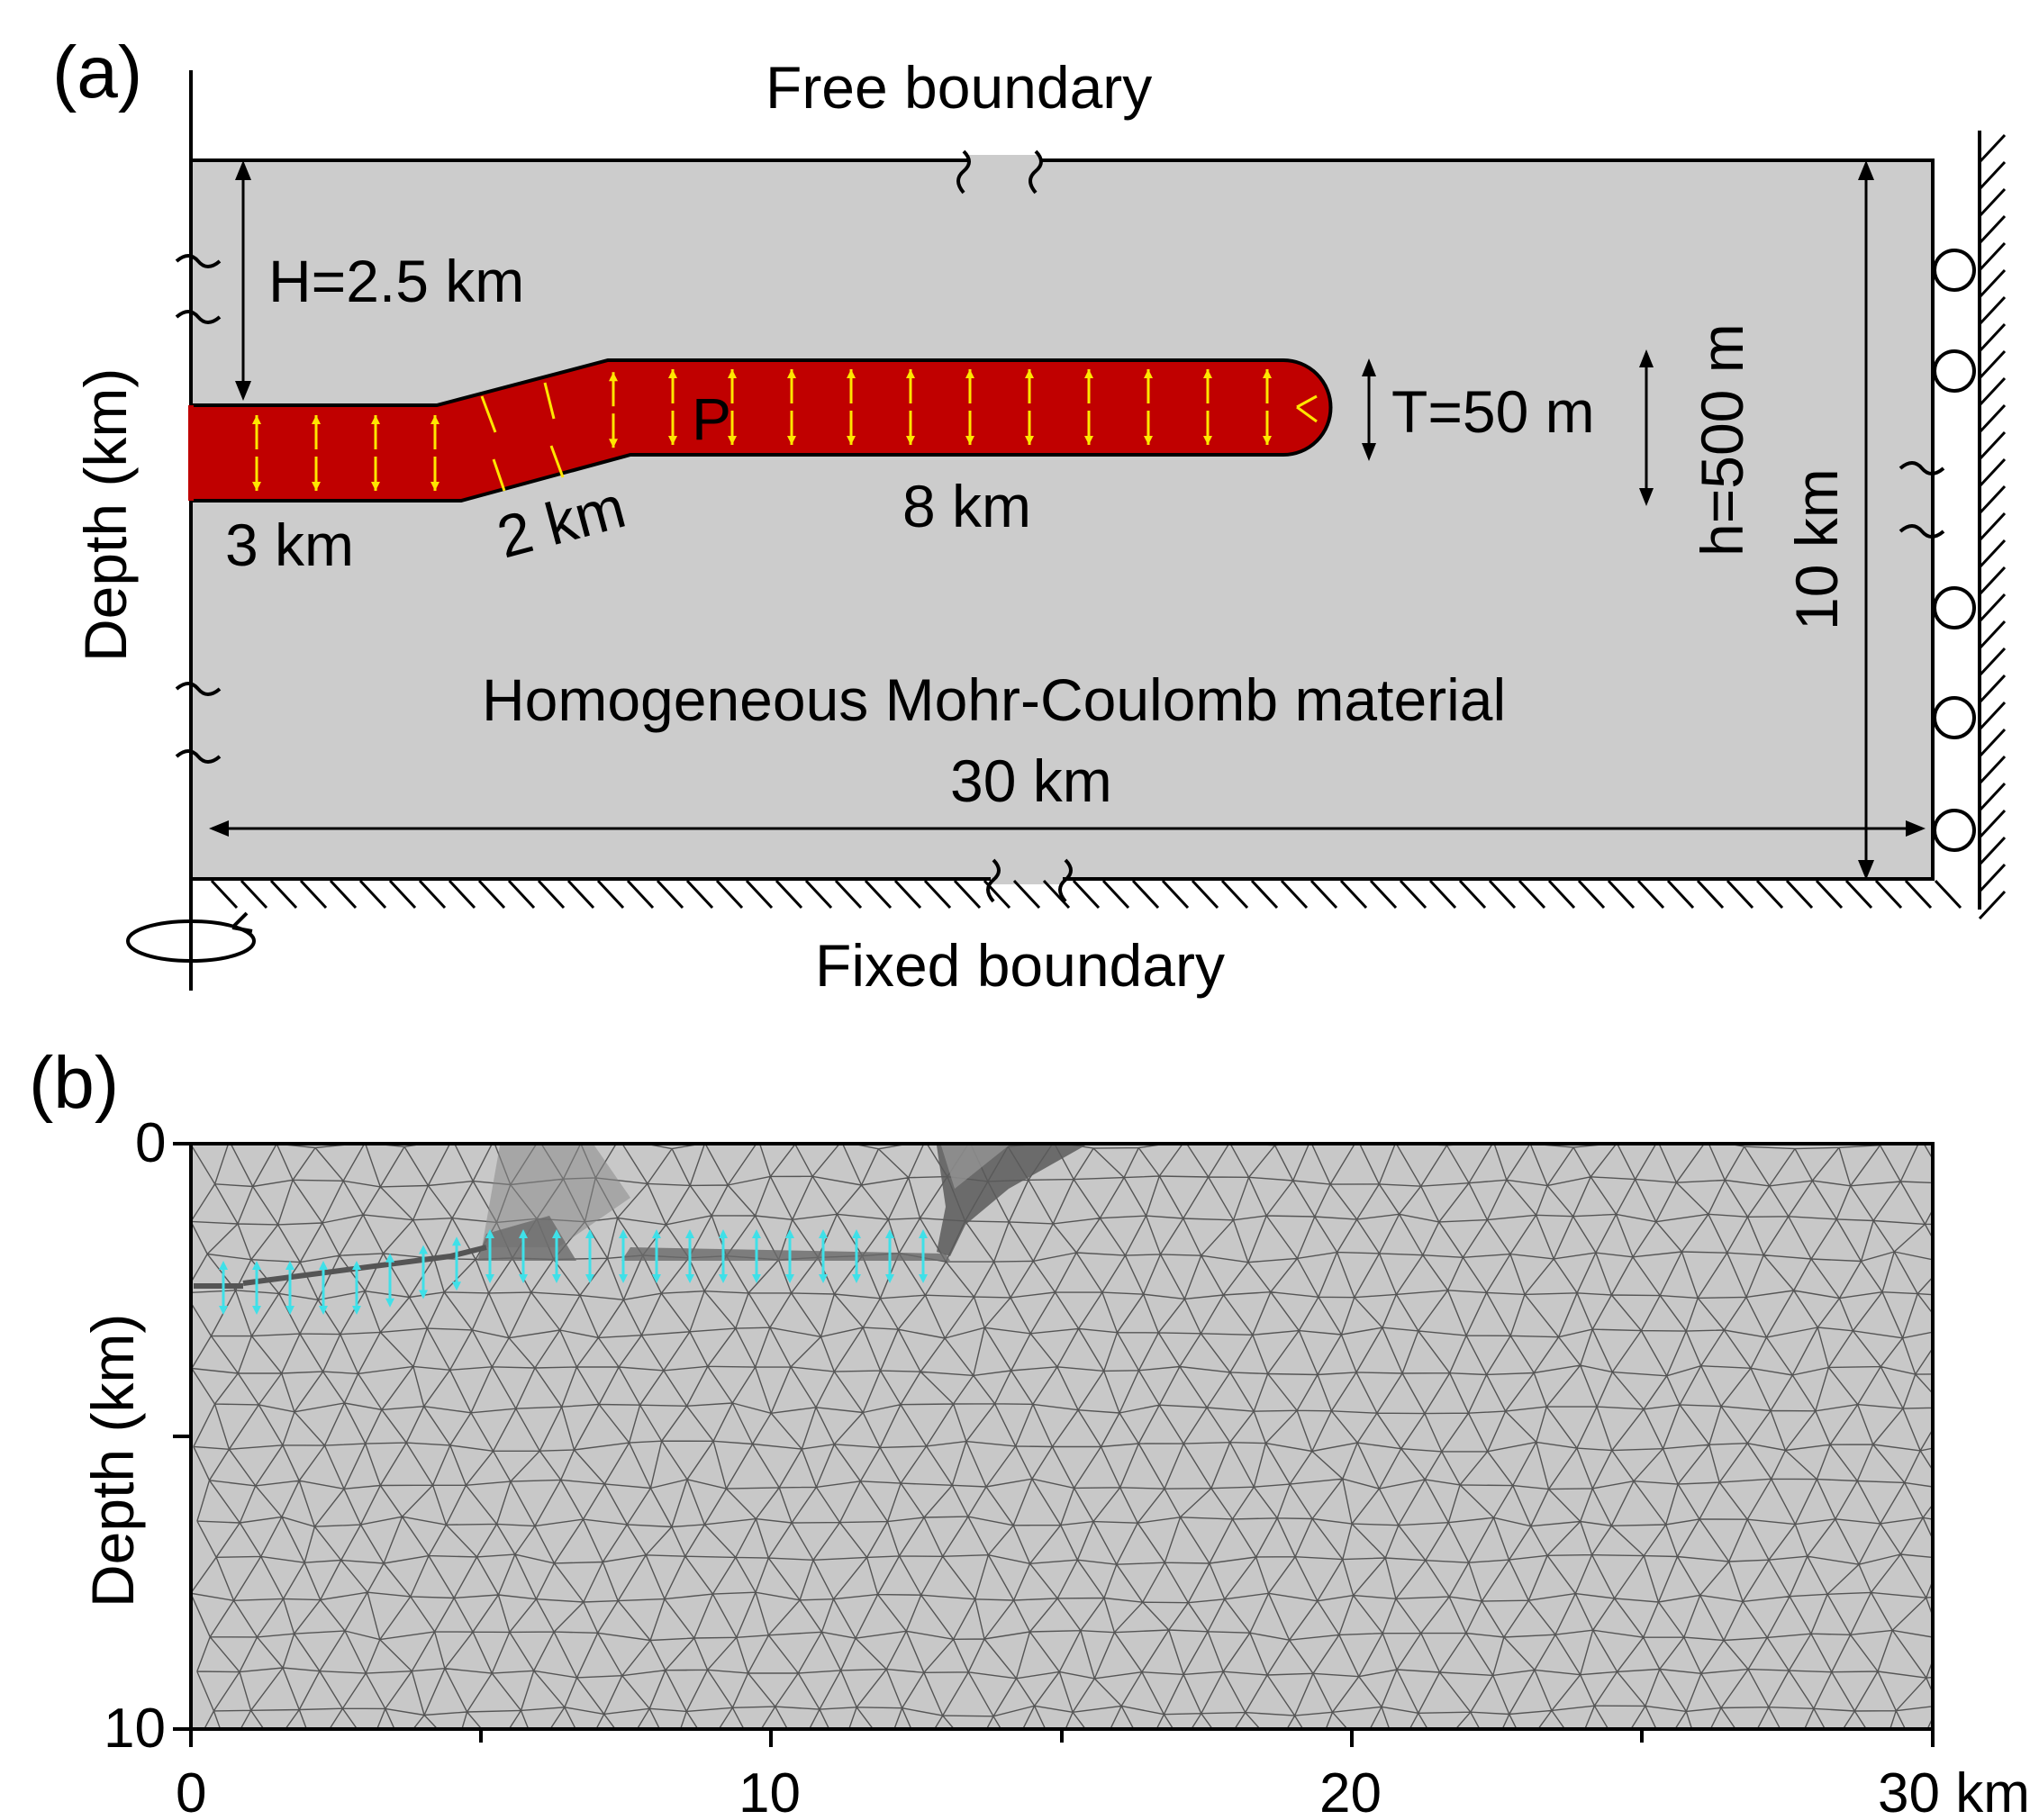 The image size is (2039, 1820). I want to click on mesh-pressure-arrows, so click(573, 1272).